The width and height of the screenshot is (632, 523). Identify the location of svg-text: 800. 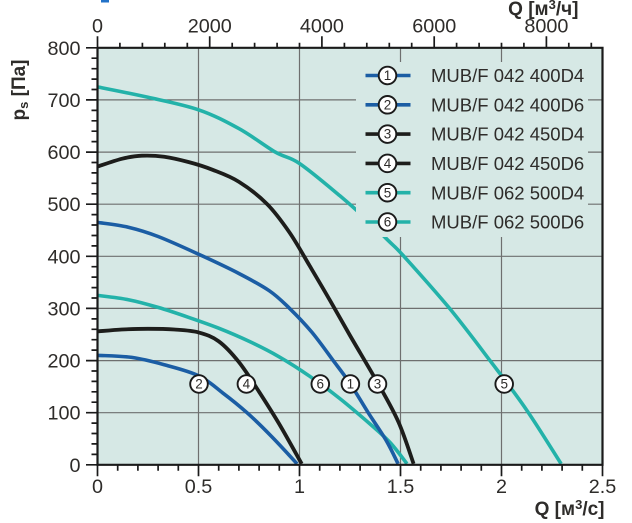
(63, 49).